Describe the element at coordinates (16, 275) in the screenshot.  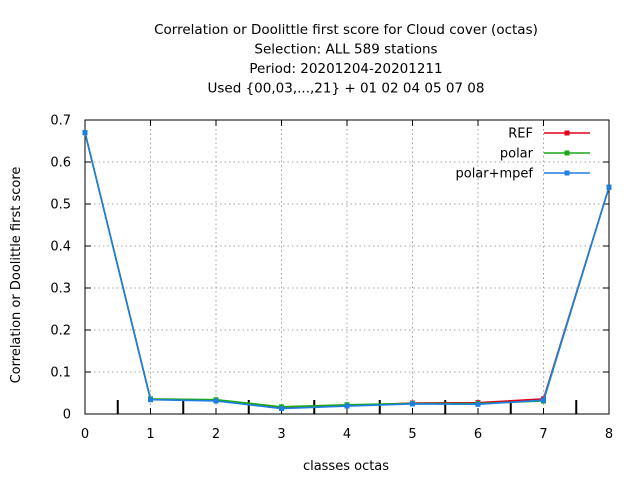
I see `y-axis-label: Correlation or Doolittle first score` at that location.